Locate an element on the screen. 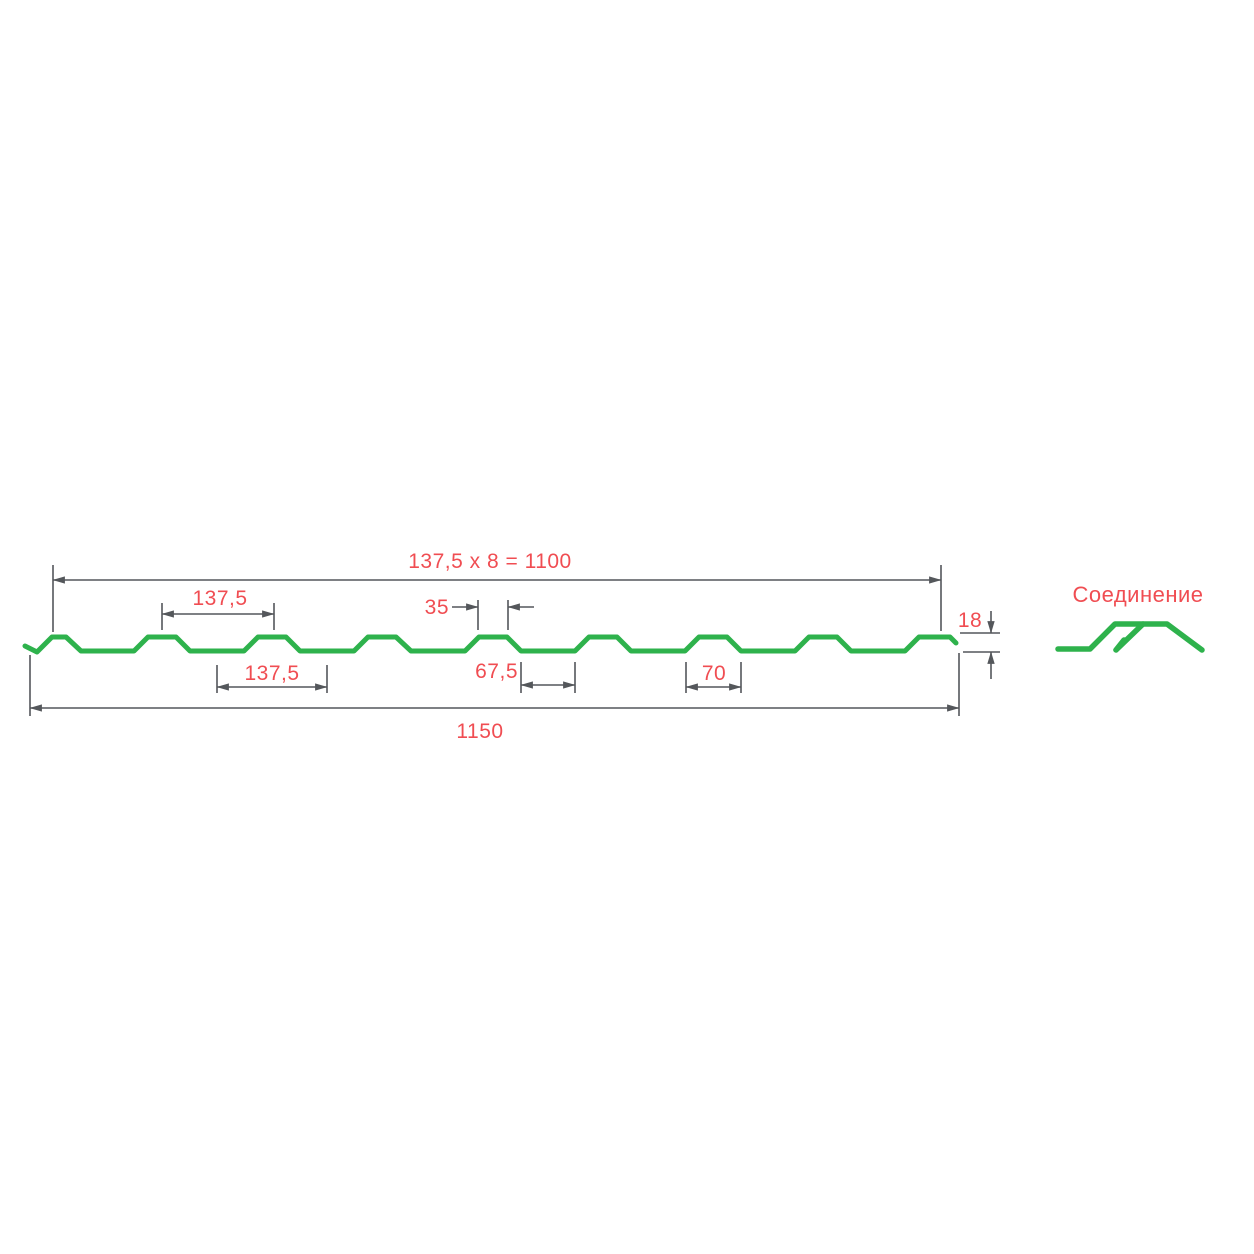 Image resolution: width=1254 pixels, height=1254 pixels. label-pitch-bottom: 137,5 is located at coordinates (271, 673).